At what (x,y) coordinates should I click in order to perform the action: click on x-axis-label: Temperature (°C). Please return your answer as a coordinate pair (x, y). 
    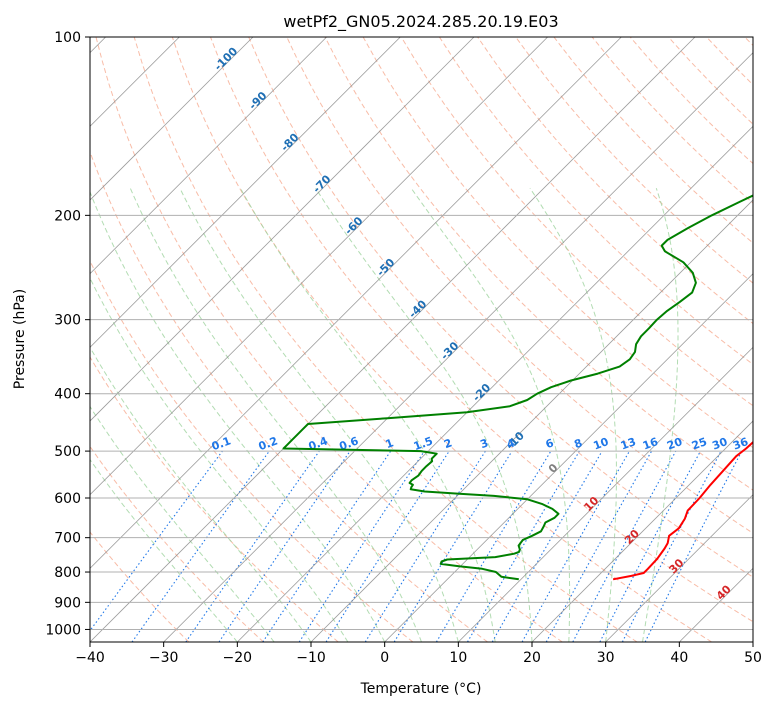
    Looking at the image, I should click on (421, 689).